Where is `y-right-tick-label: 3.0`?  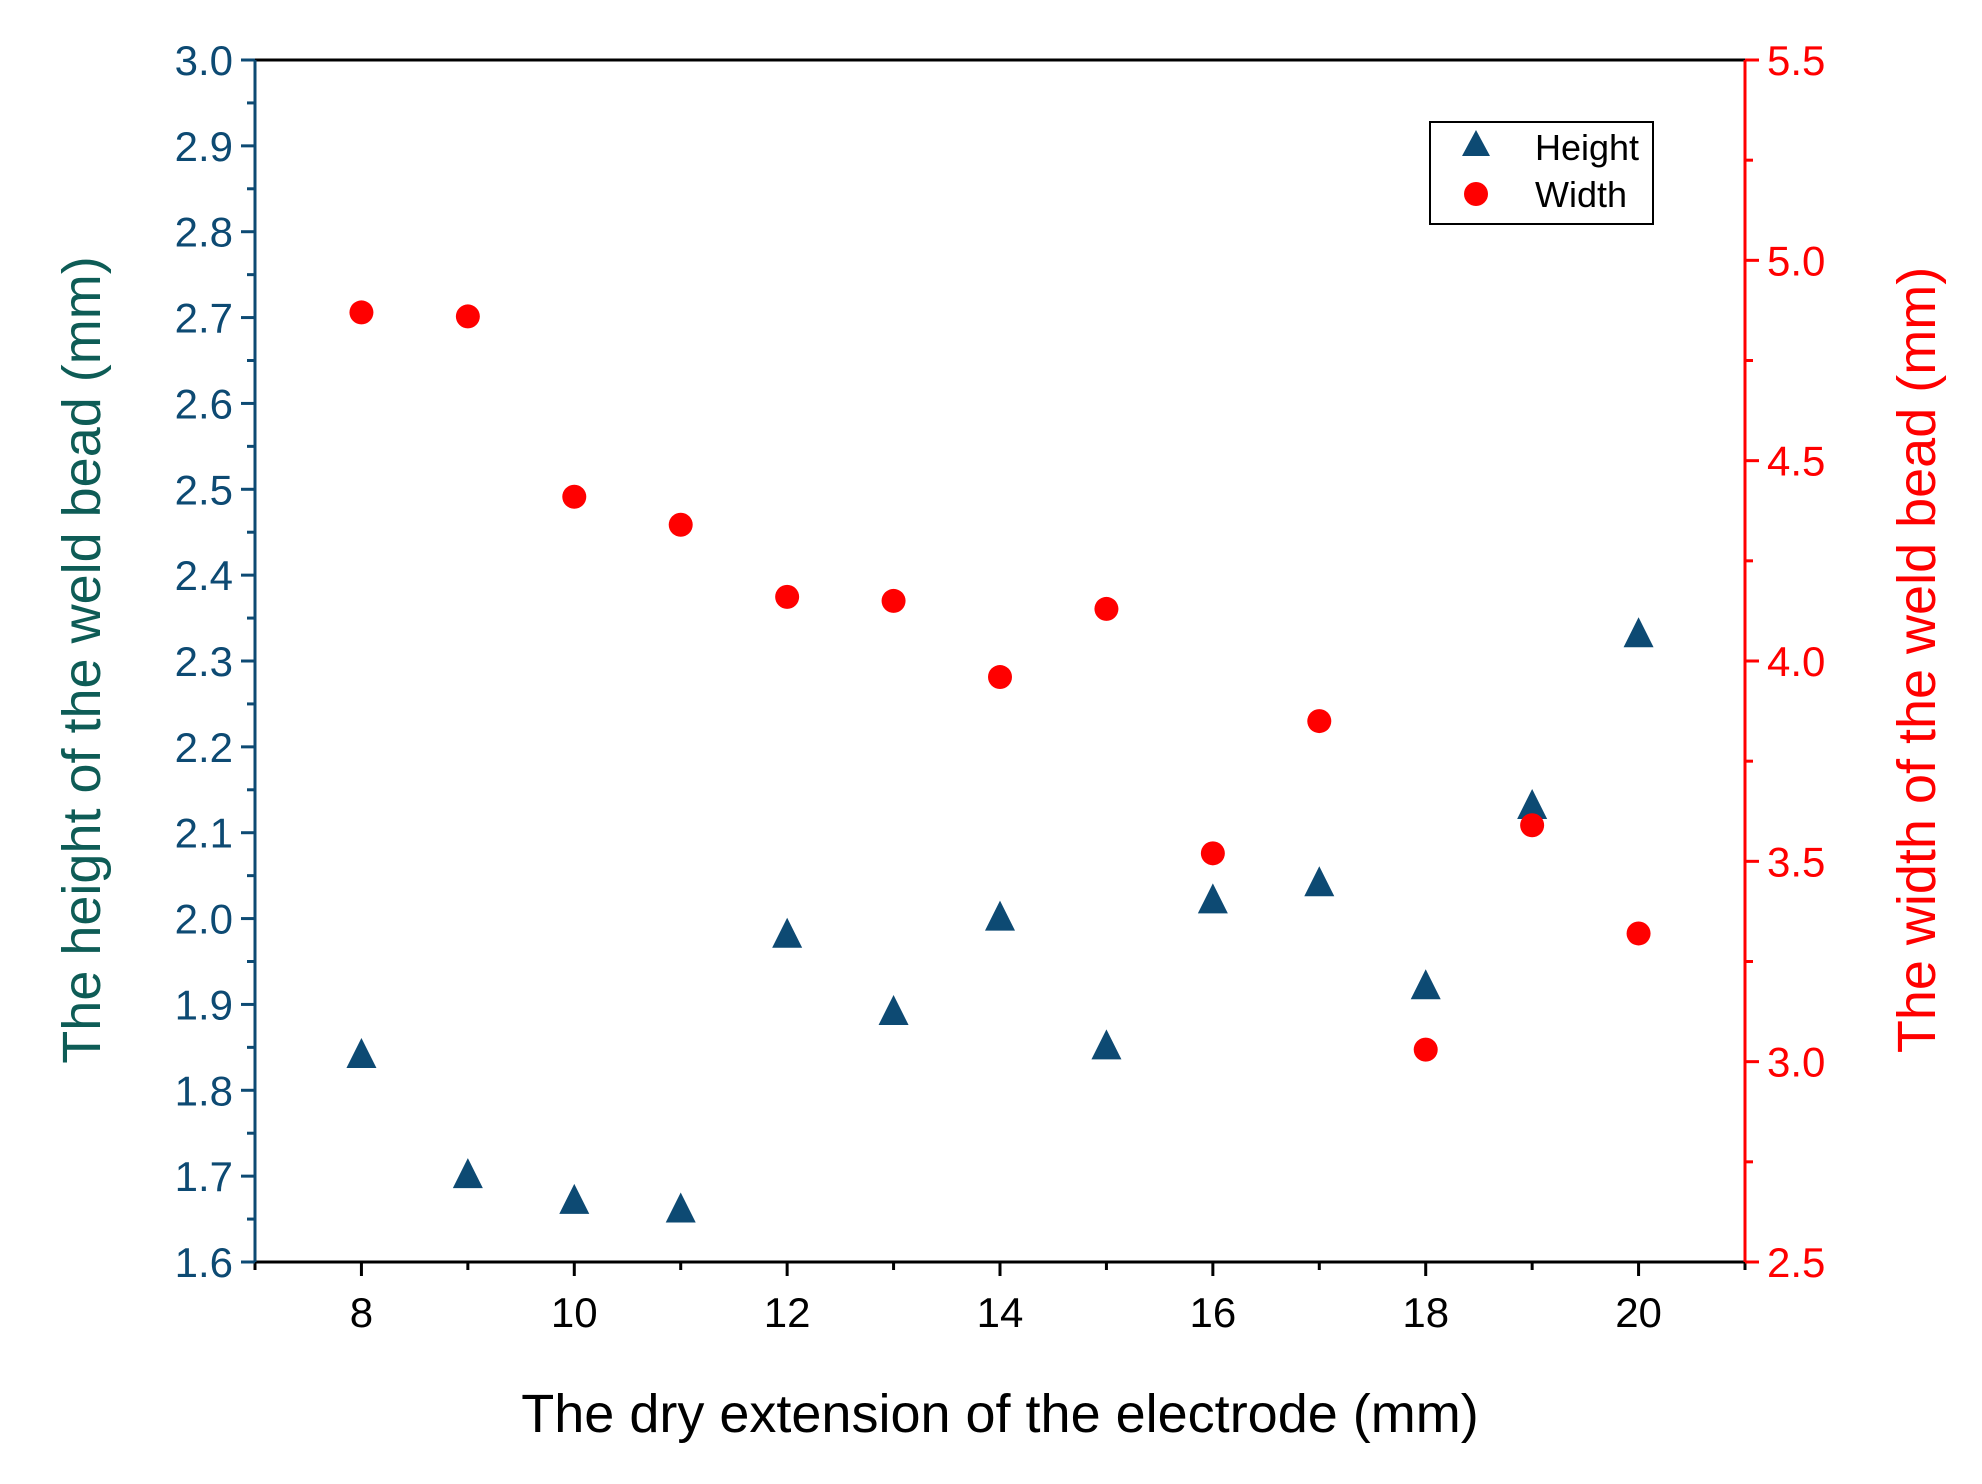
y-right-tick-label: 3.0 is located at coordinates (1796, 1062).